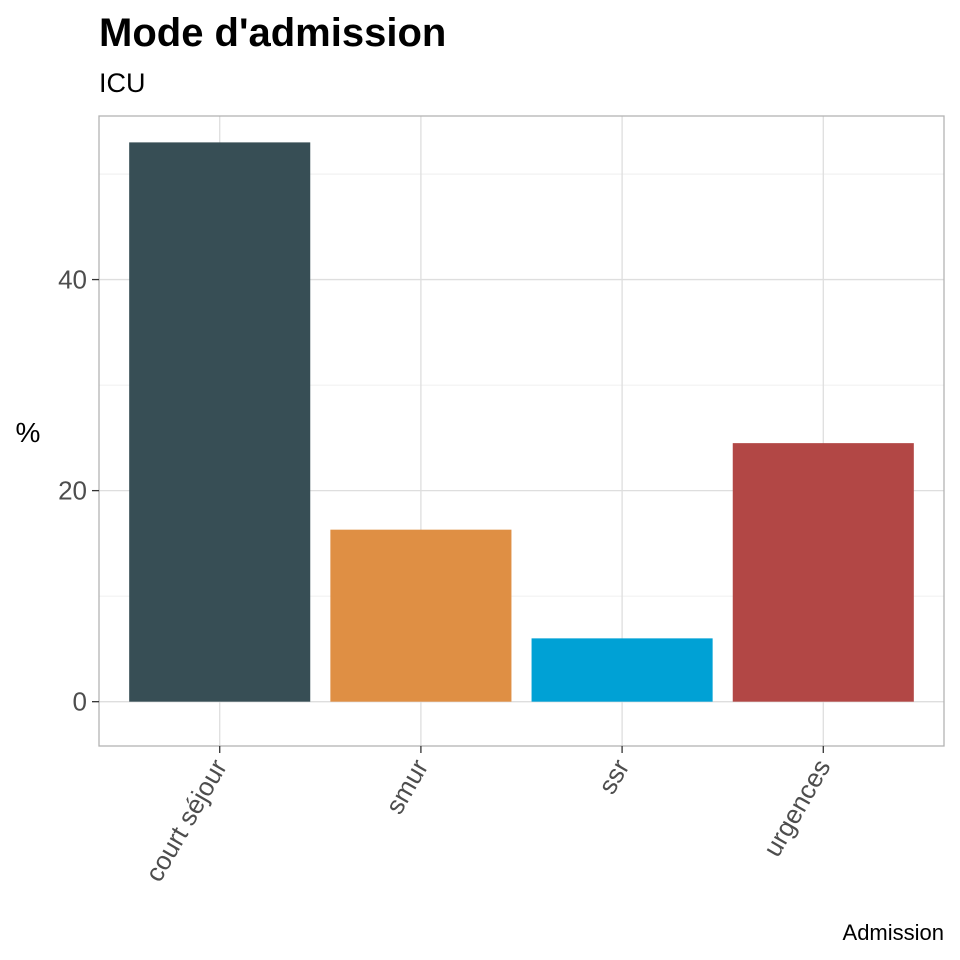 This screenshot has width=960, height=960. I want to click on bar-smur, so click(421, 615).